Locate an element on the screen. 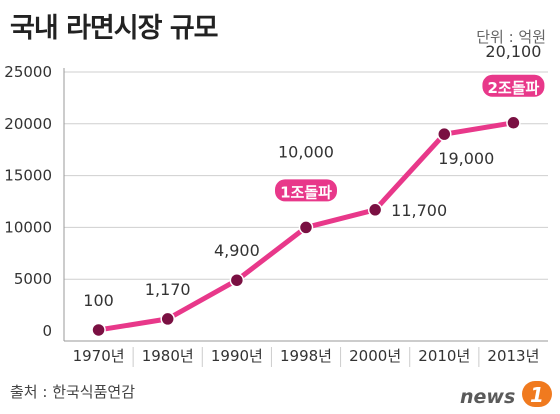 This screenshot has width=560, height=414. x-tick-label: 2000년 is located at coordinates (375, 356).